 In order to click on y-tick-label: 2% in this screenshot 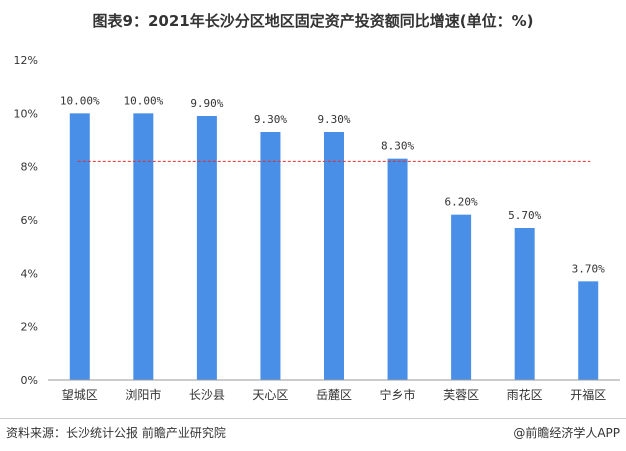, I will do `click(29, 327)`.